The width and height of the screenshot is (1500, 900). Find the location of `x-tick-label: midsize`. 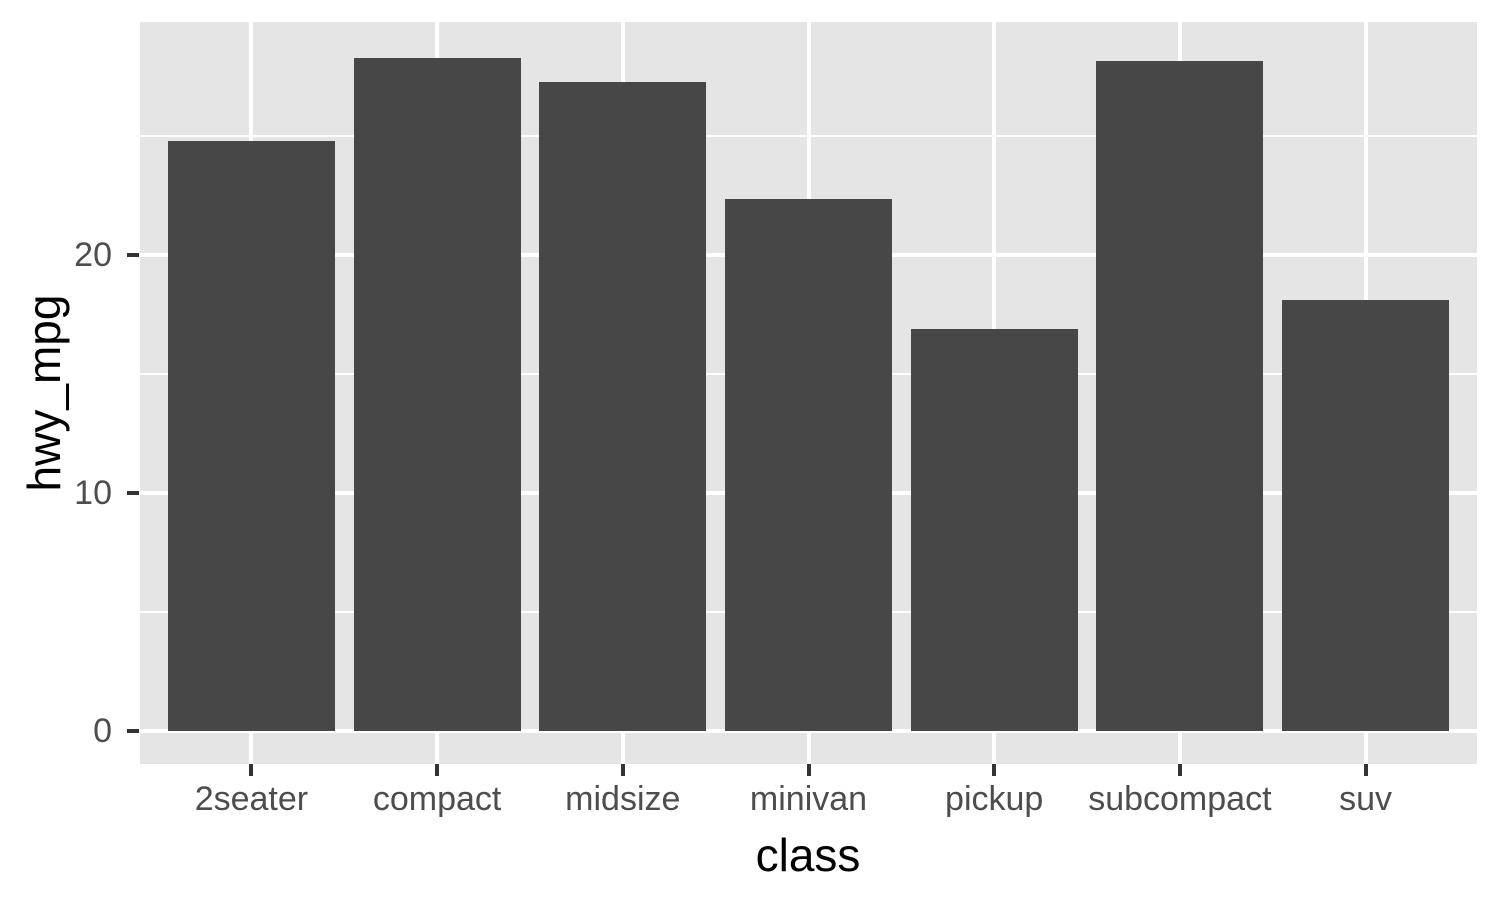

x-tick-label: midsize is located at coordinates (623, 799).